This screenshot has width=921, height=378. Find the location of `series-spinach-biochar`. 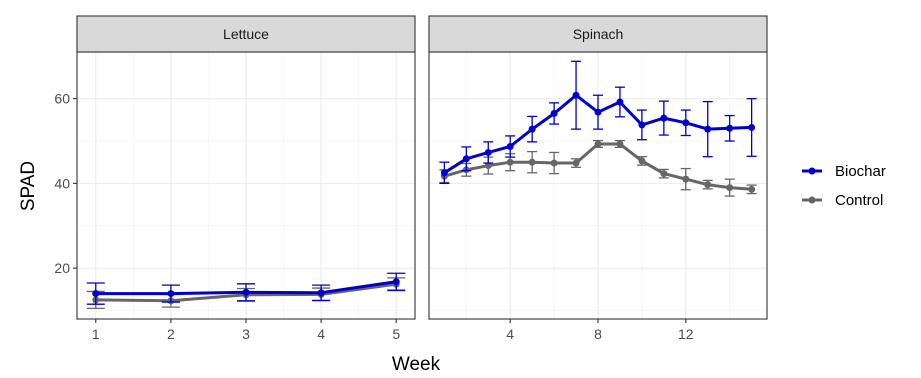

series-spinach-biochar is located at coordinates (598, 122).